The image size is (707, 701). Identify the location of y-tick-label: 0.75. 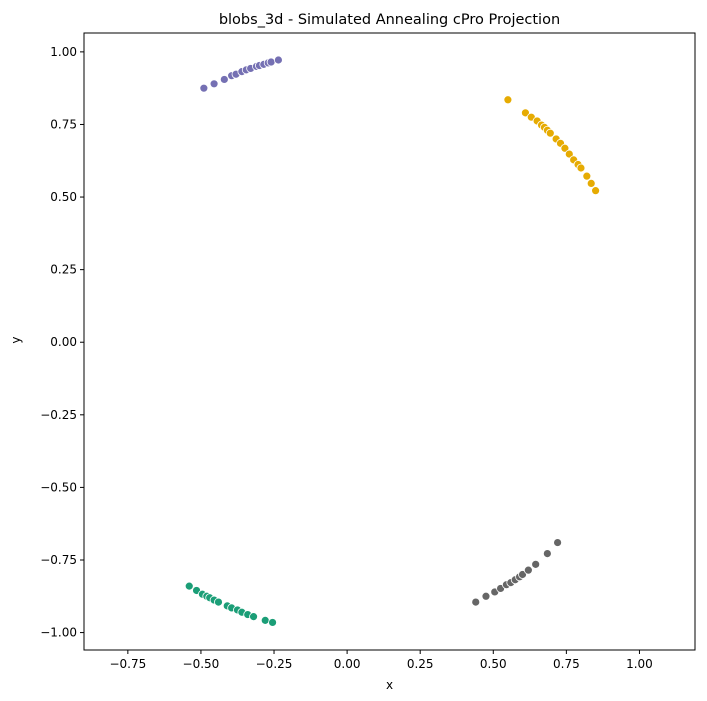
(63, 124).